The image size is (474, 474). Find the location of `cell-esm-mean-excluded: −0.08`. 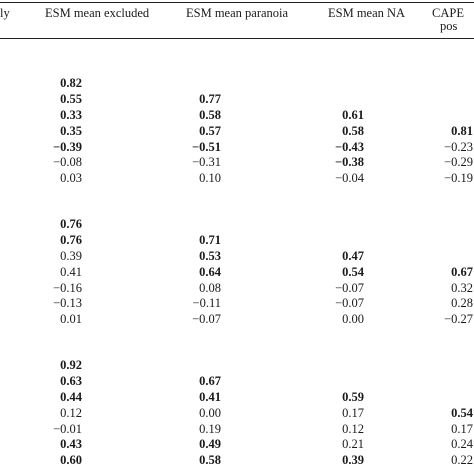

cell-esm-mean-excluded: −0.08 is located at coordinates (67, 162).